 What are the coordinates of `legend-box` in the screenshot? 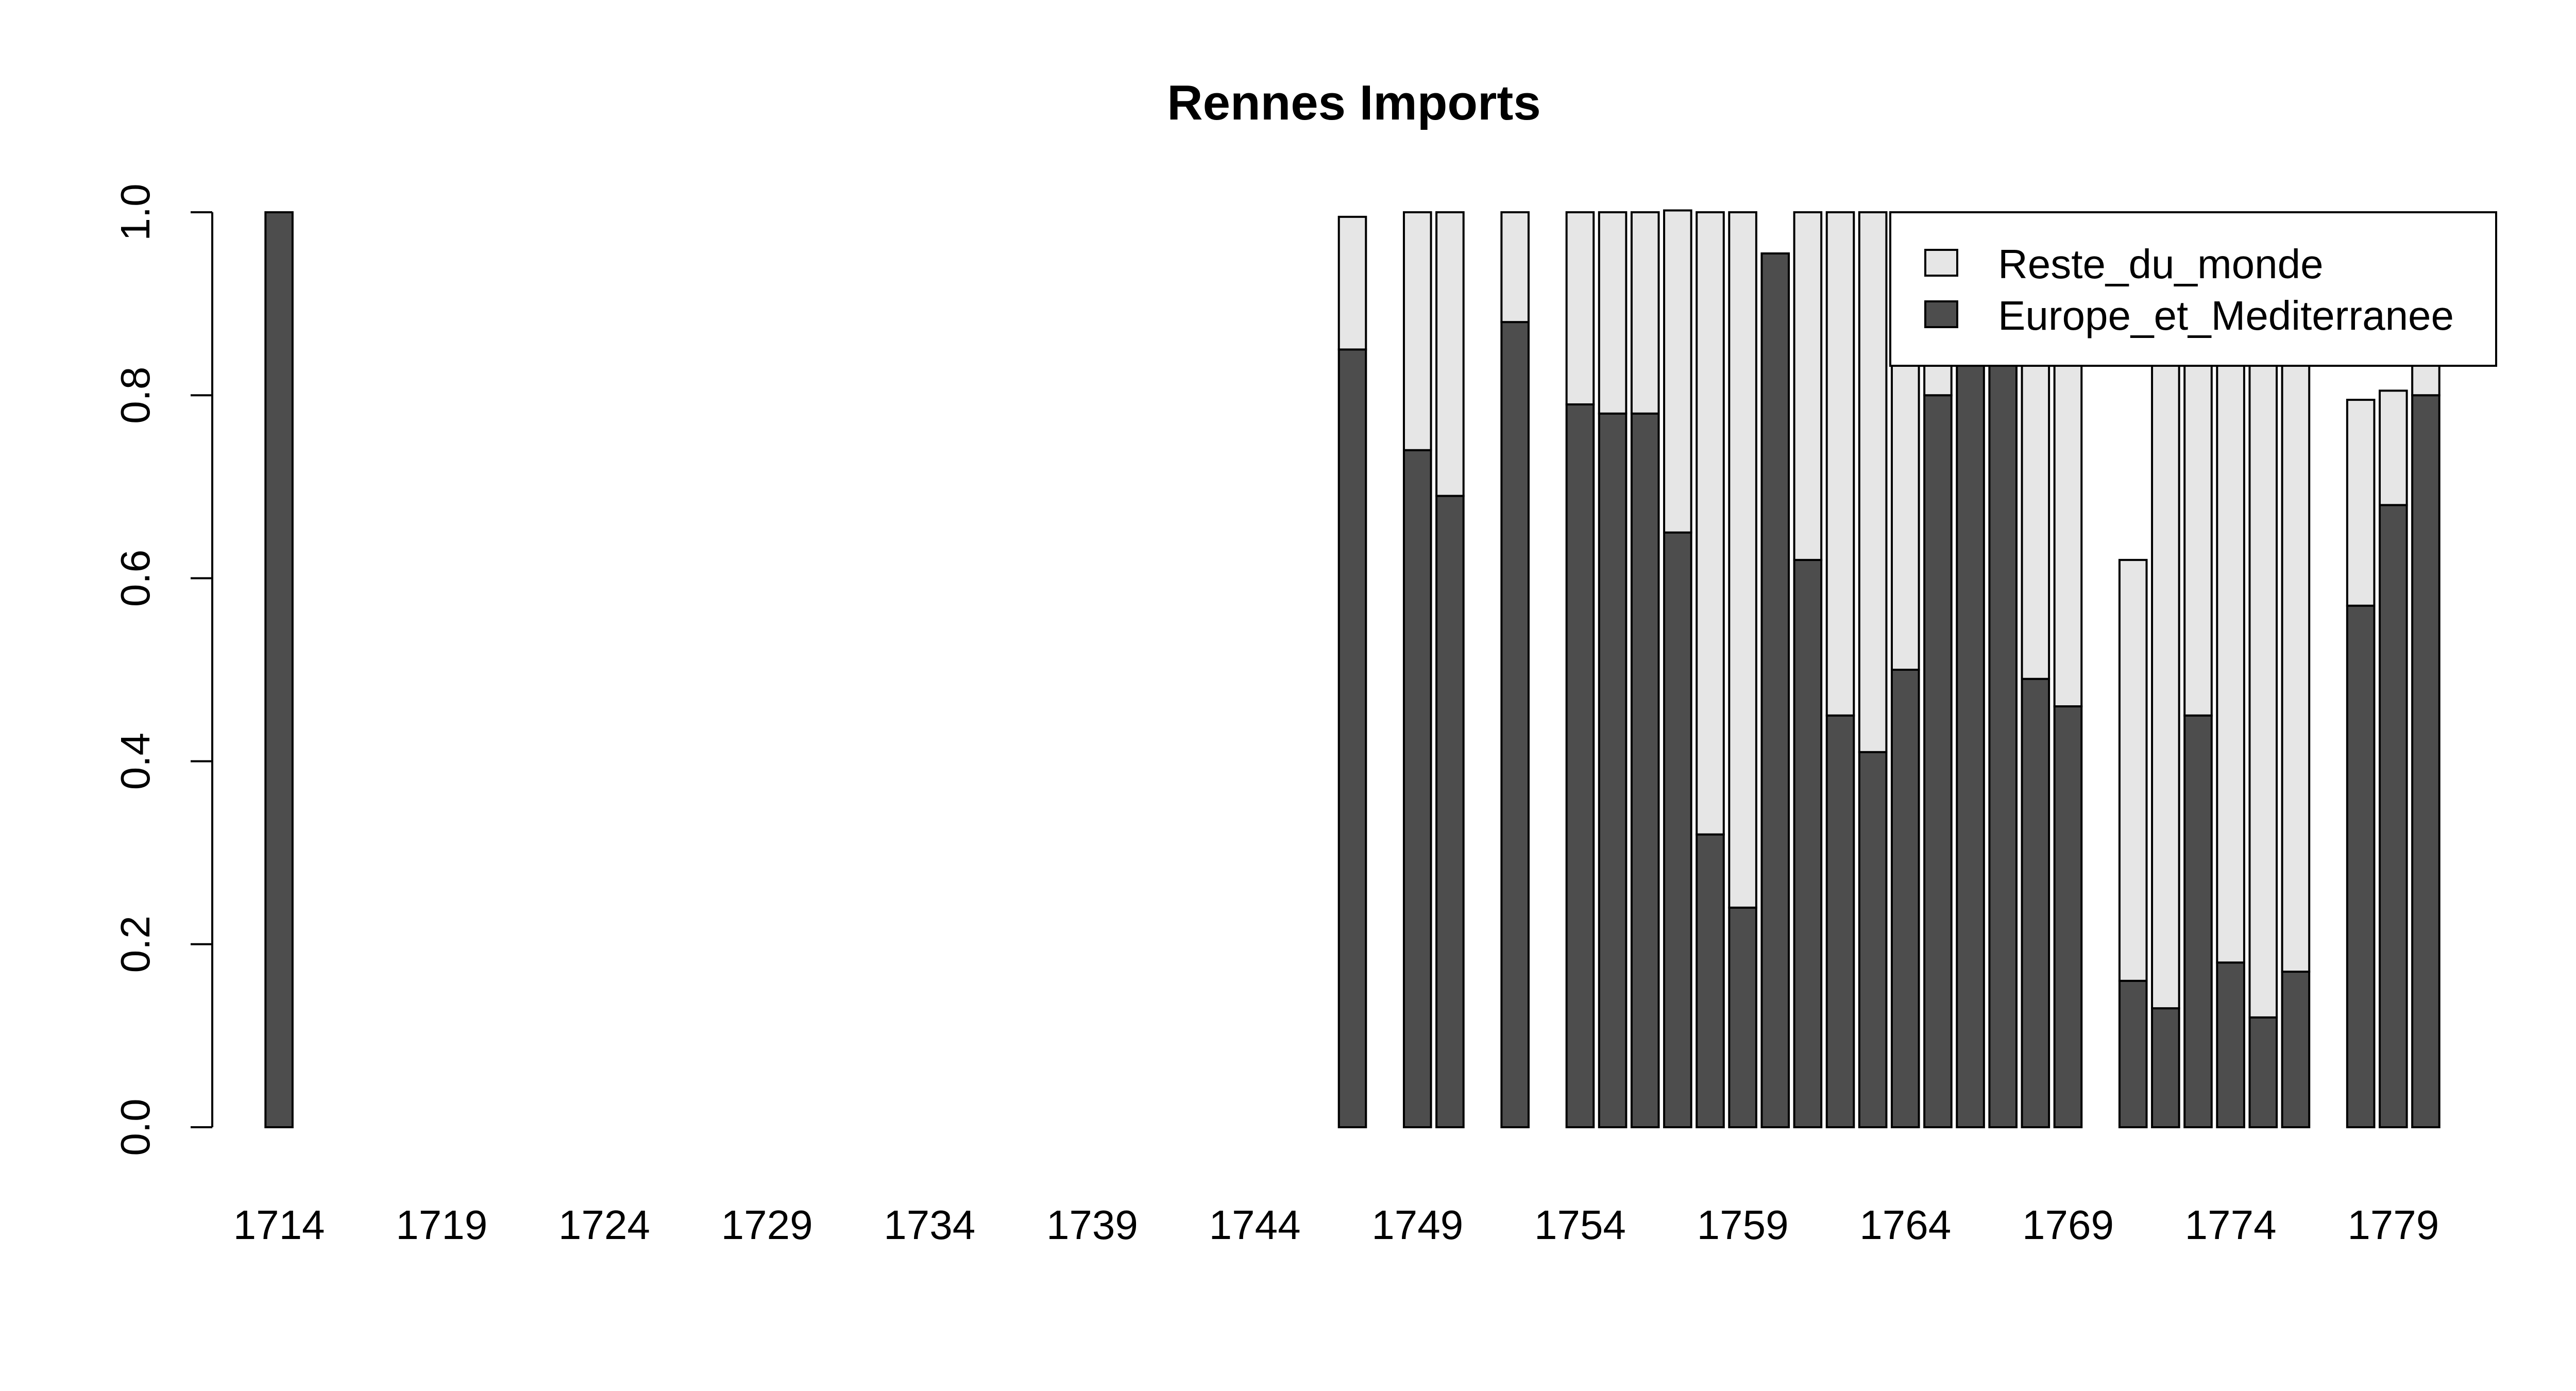 It's located at (2193, 289).